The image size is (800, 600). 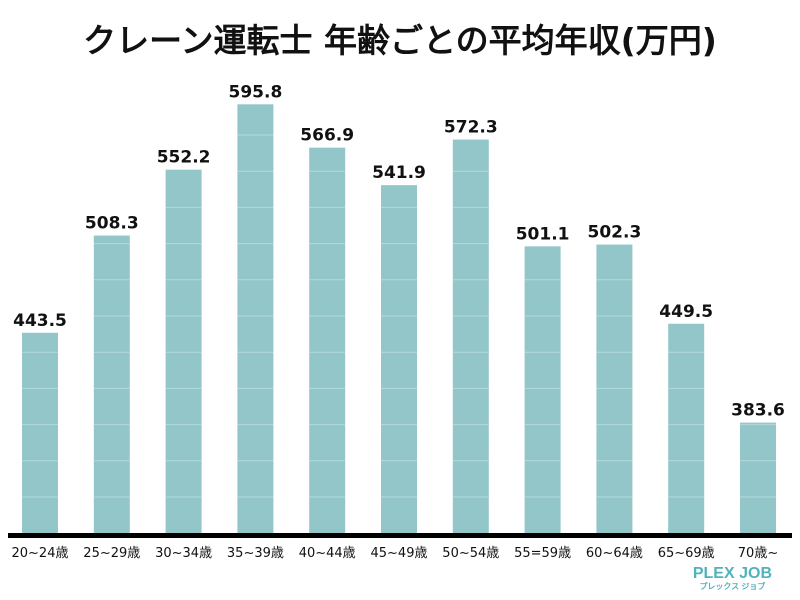 What do you see at coordinates (327, 553) in the screenshot?
I see `x-tick-label: 40~44歳` at bounding box center [327, 553].